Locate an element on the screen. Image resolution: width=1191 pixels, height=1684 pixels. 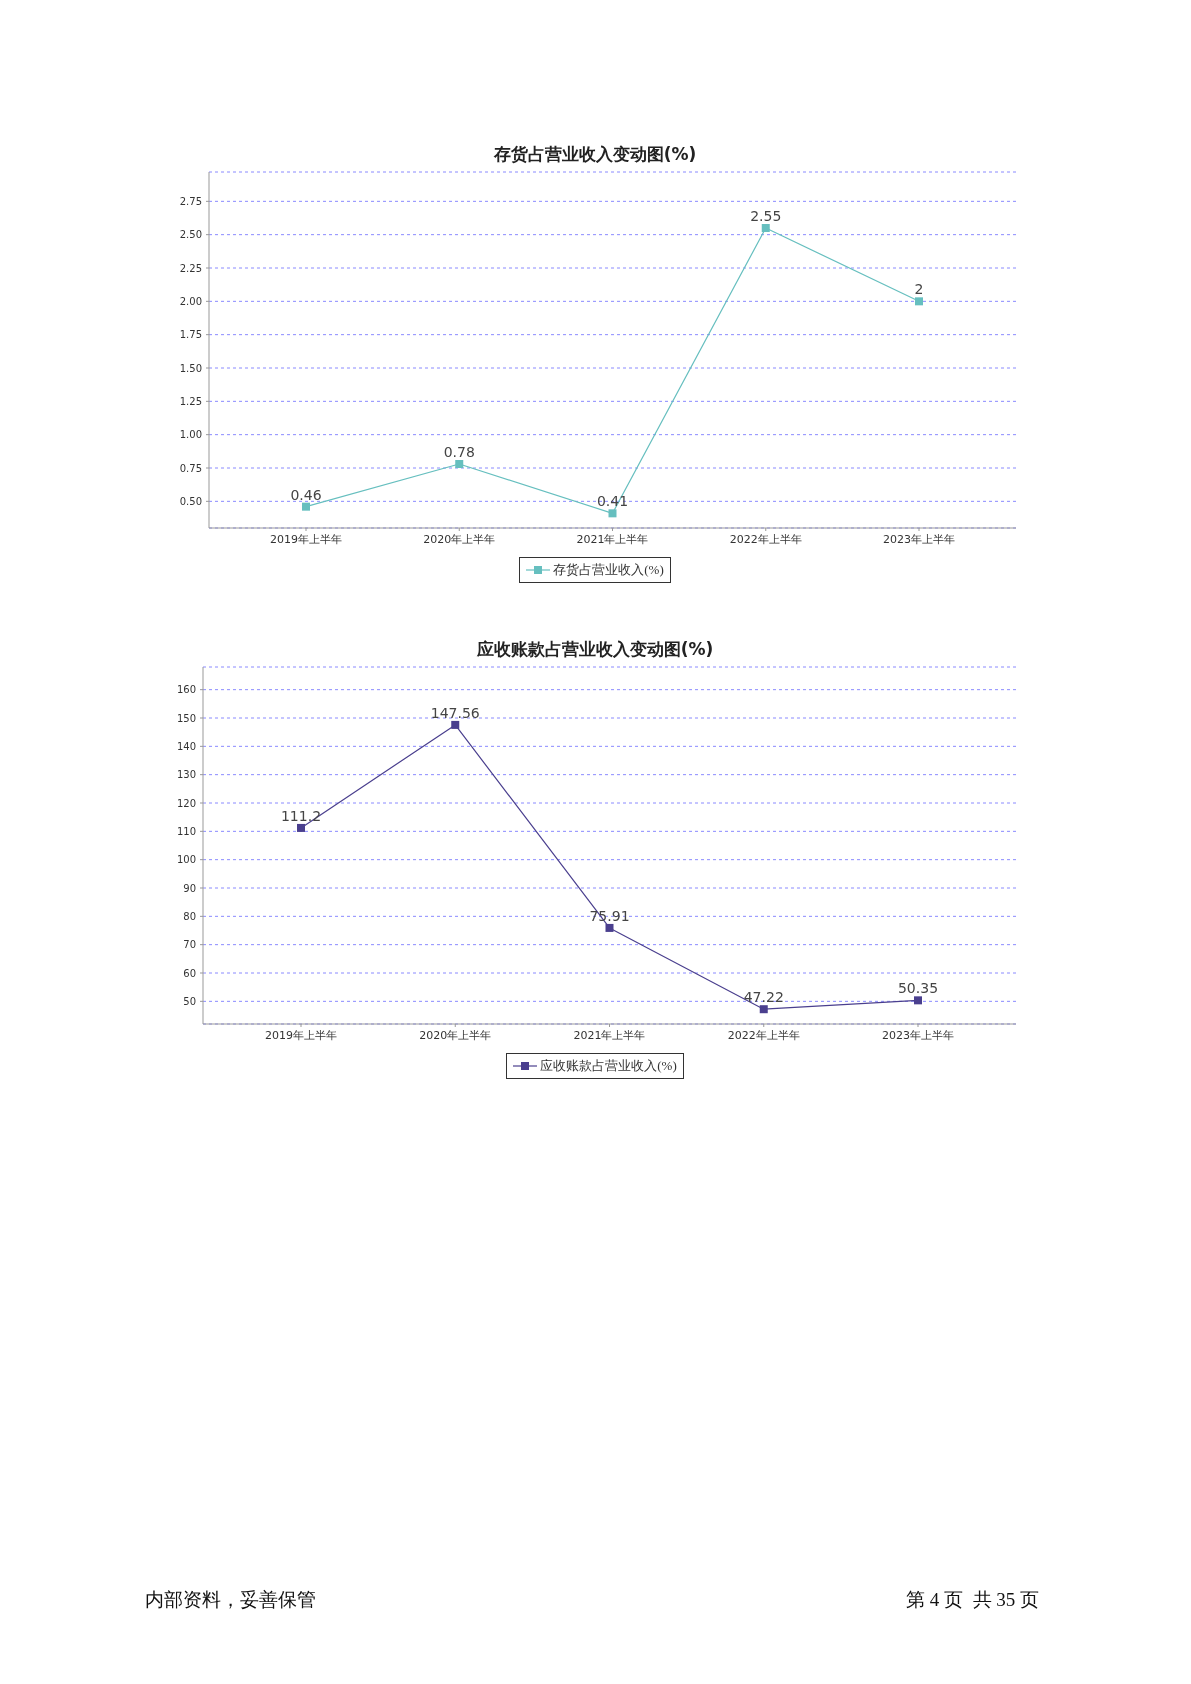
y-tick-label: 90 is located at coordinates (189, 888).